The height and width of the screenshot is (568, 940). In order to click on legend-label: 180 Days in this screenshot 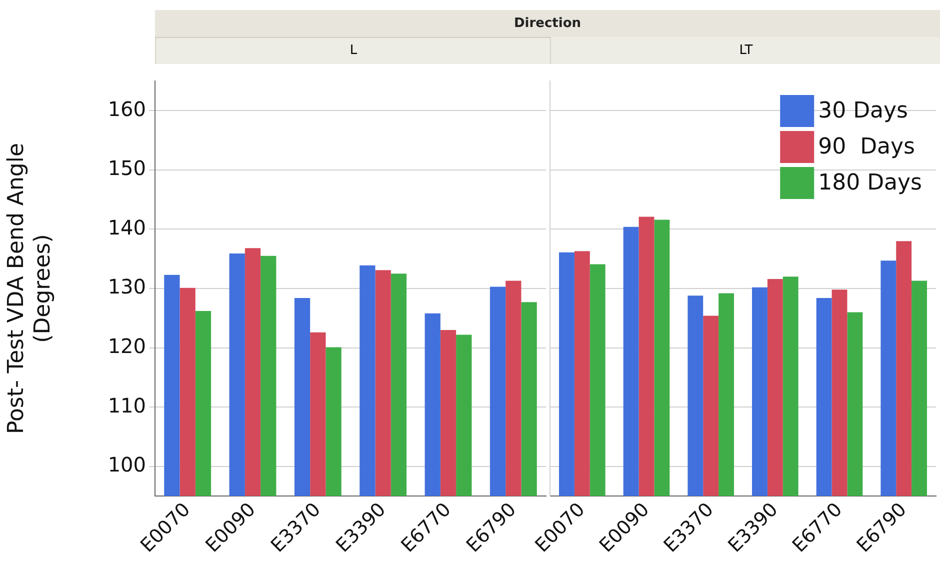, I will do `click(870, 183)`.